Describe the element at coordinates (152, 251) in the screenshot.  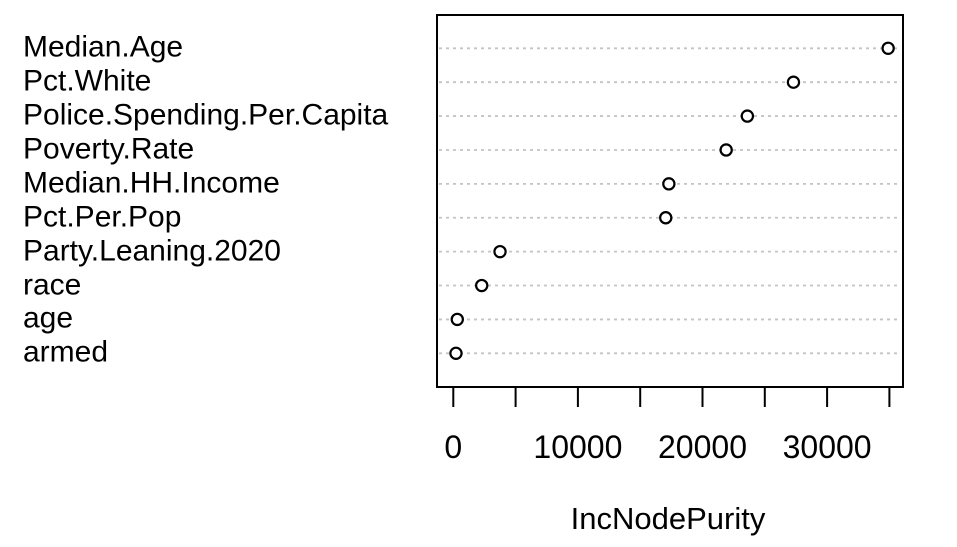
I see `category-label: Party.Leaning.2020` at that location.